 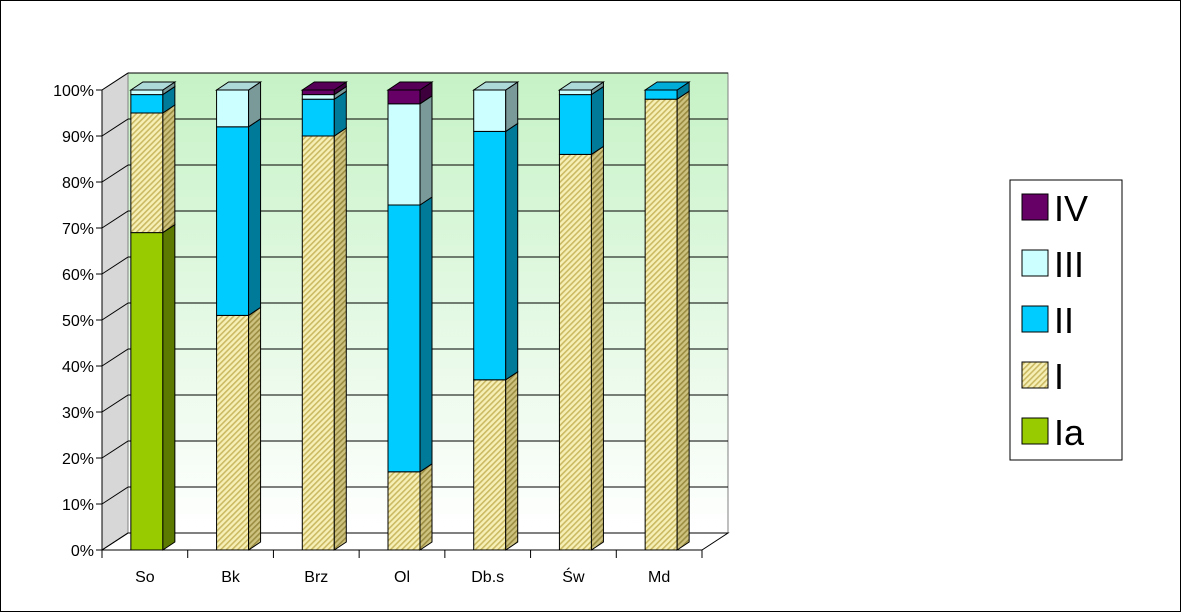 What do you see at coordinates (667, 86) in the screenshot?
I see `bar-top-II` at bounding box center [667, 86].